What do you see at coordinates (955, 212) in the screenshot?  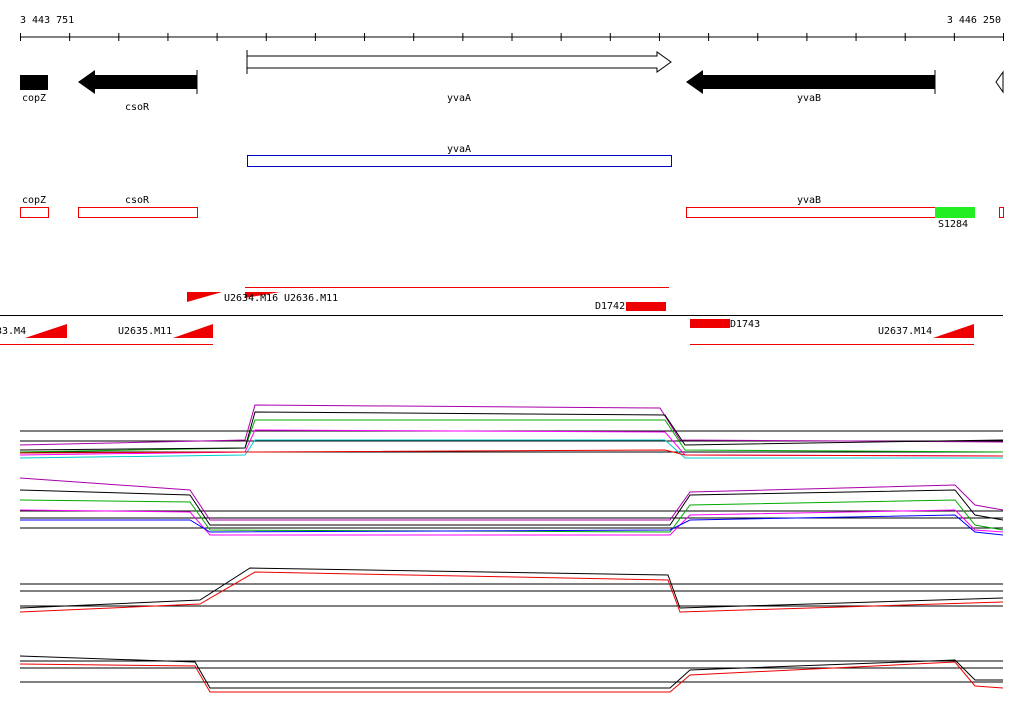 I see `site` at bounding box center [955, 212].